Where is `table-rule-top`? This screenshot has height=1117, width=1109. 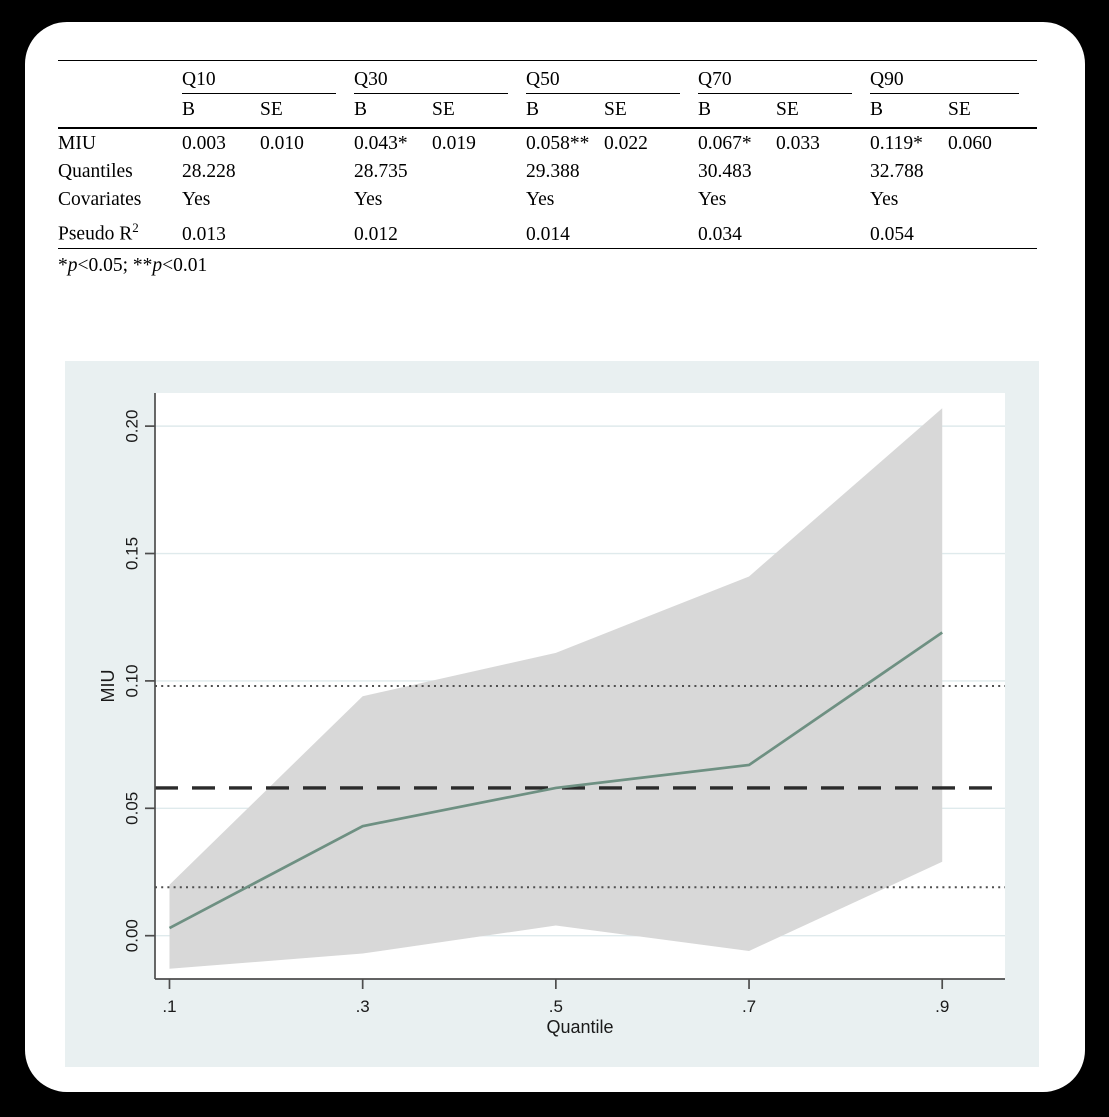
table-rule-top is located at coordinates (547, 60).